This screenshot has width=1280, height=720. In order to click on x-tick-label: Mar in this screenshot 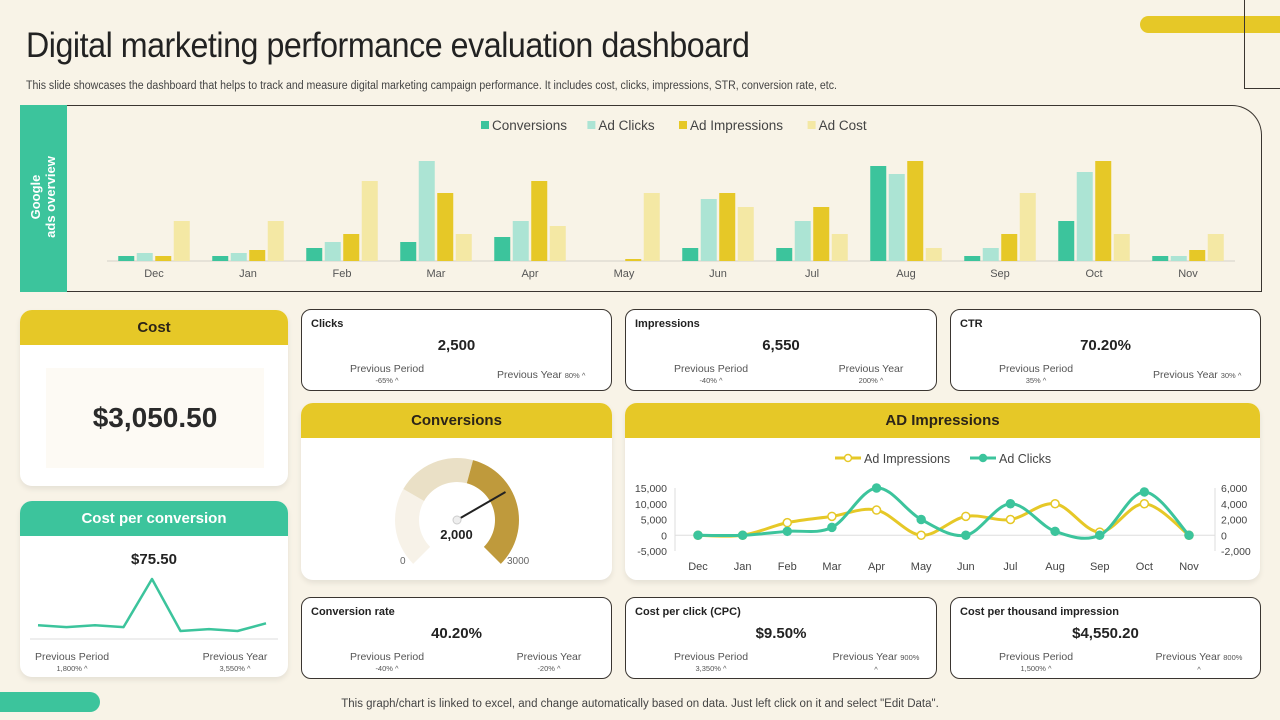, I will do `click(436, 274)`.